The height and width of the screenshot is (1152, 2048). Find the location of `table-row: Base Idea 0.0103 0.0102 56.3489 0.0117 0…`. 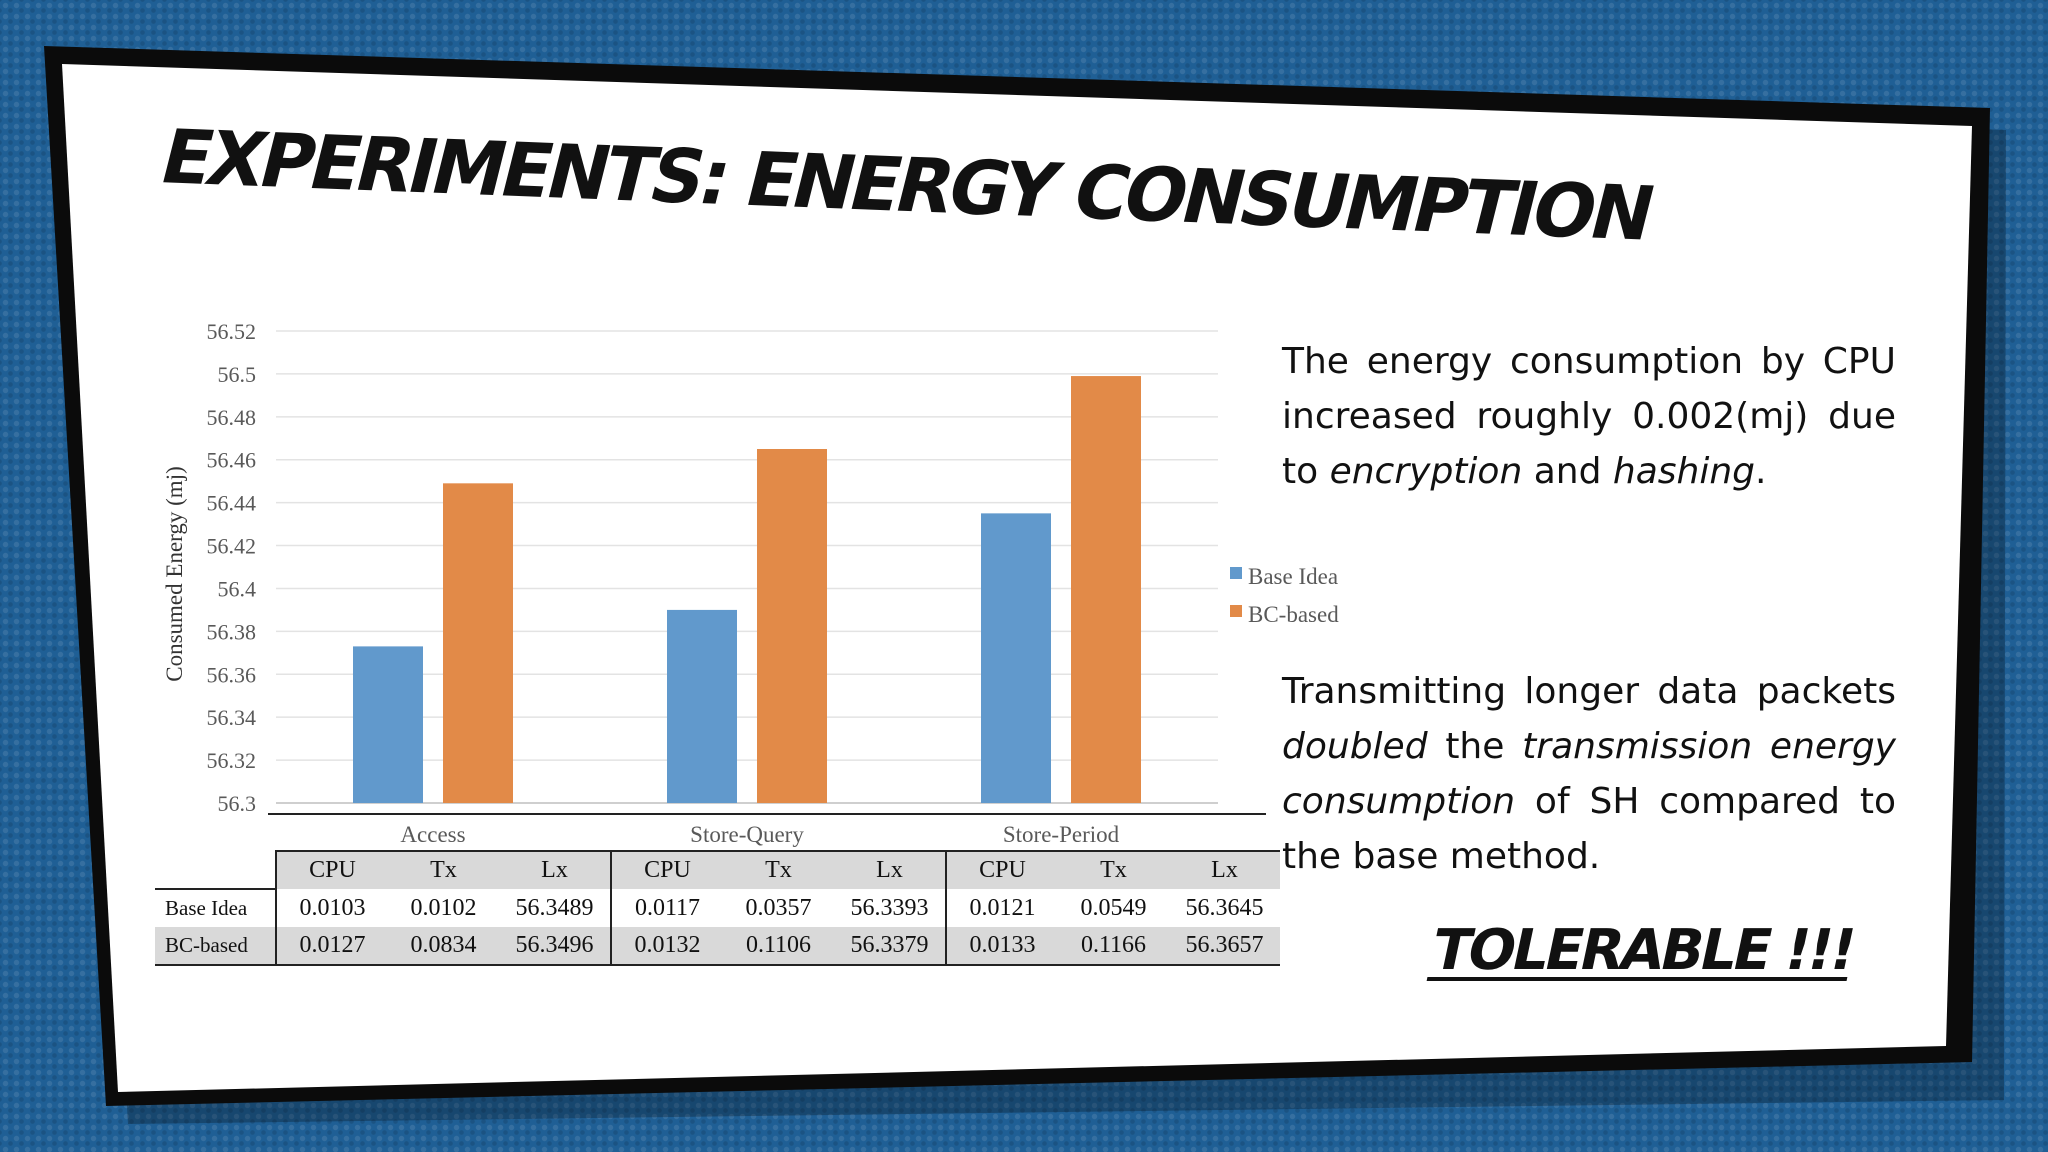

table-row: Base Idea 0.0103 0.0102 56.3489 0.0117 0… is located at coordinates (717, 907).